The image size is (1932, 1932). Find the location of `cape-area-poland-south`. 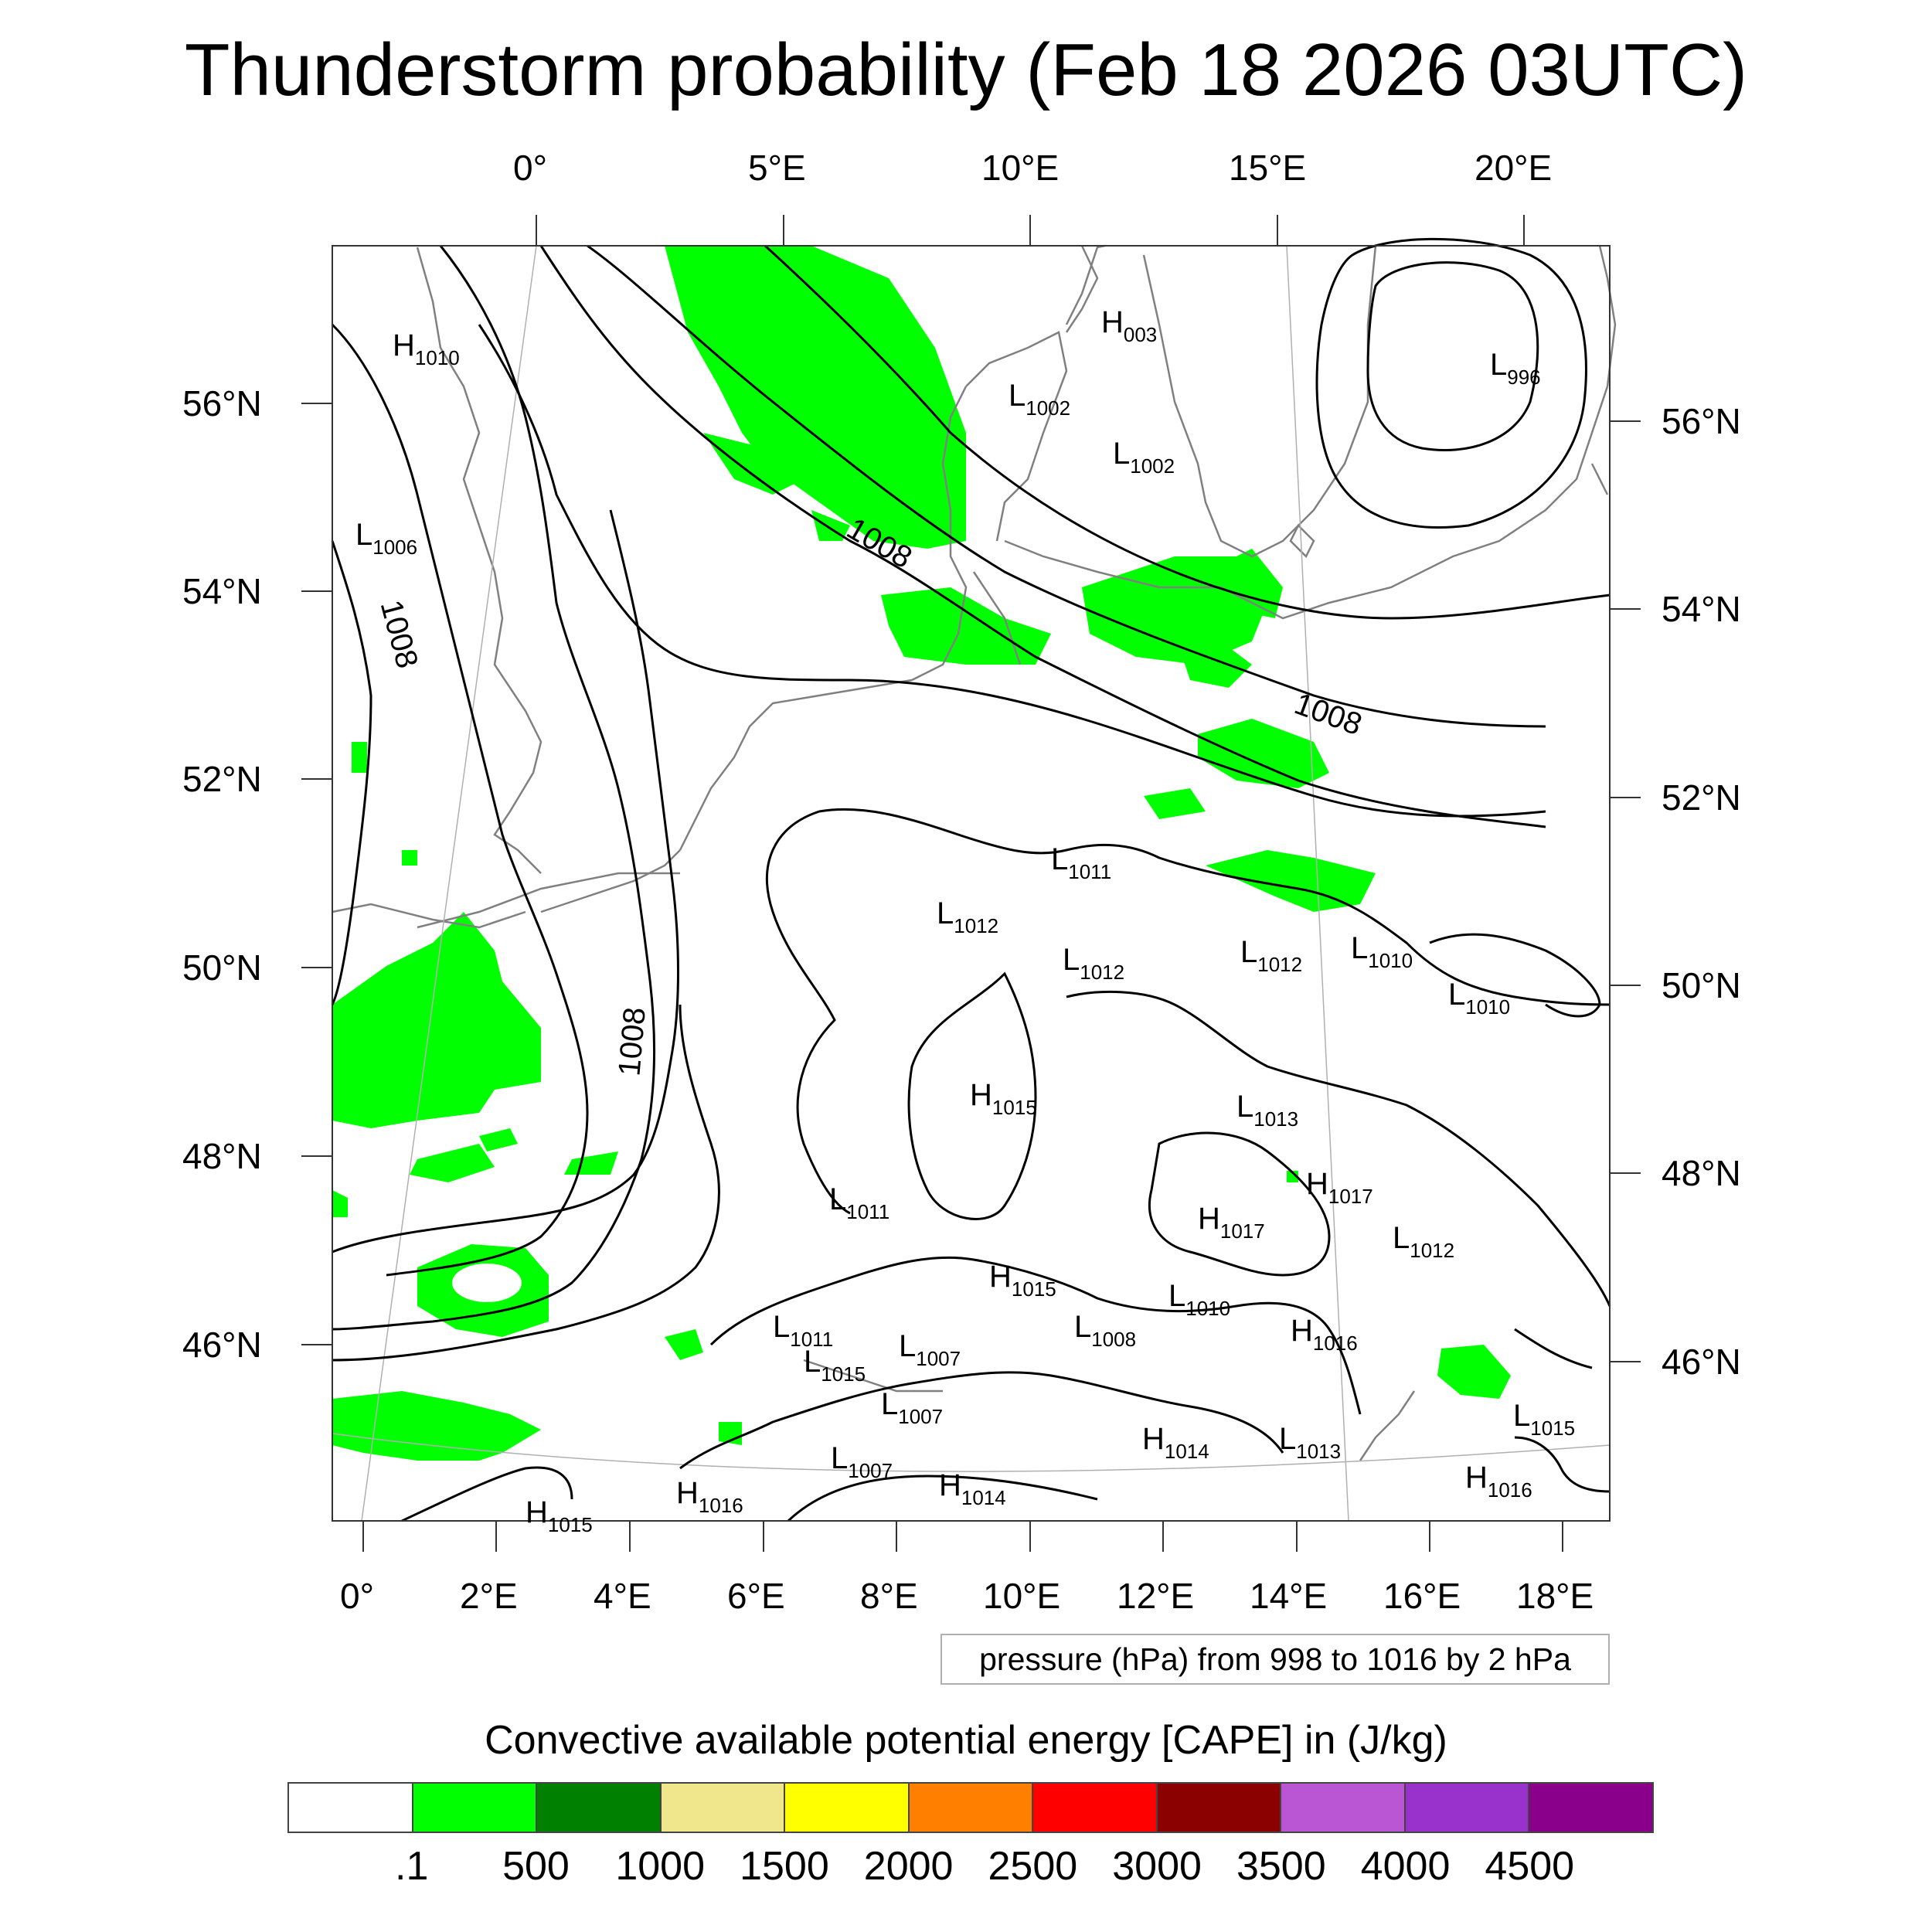

cape-area-poland-south is located at coordinates (1175, 804).